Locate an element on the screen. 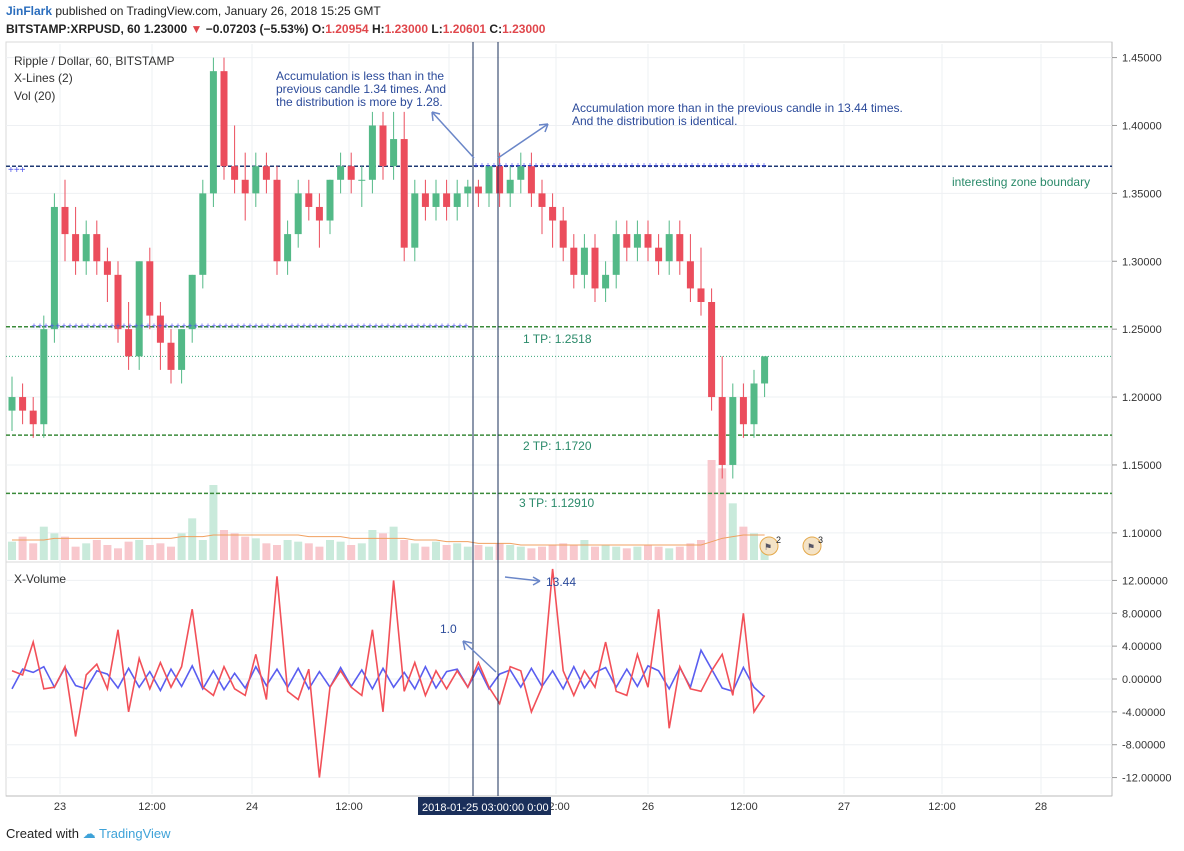  tp3-label: 3 TP: 1.12910 is located at coordinates (556, 503).